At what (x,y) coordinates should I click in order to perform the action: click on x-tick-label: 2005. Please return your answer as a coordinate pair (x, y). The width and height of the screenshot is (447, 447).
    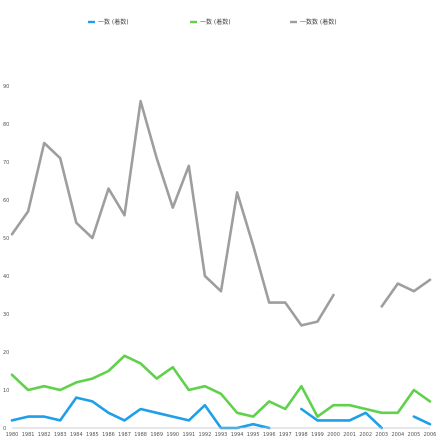
    Looking at the image, I should click on (414, 435).